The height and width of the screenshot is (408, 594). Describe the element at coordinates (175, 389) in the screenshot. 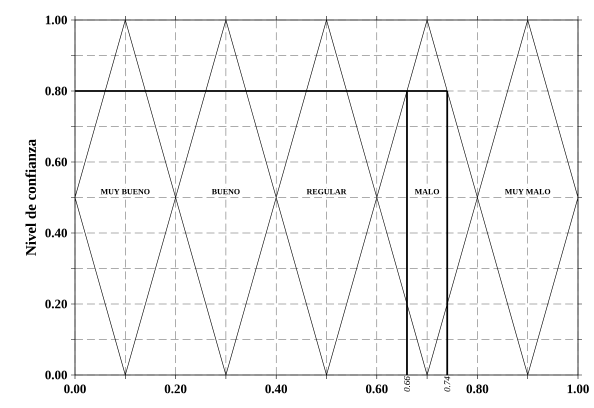

I see `x-tick-label: 0.20` at that location.